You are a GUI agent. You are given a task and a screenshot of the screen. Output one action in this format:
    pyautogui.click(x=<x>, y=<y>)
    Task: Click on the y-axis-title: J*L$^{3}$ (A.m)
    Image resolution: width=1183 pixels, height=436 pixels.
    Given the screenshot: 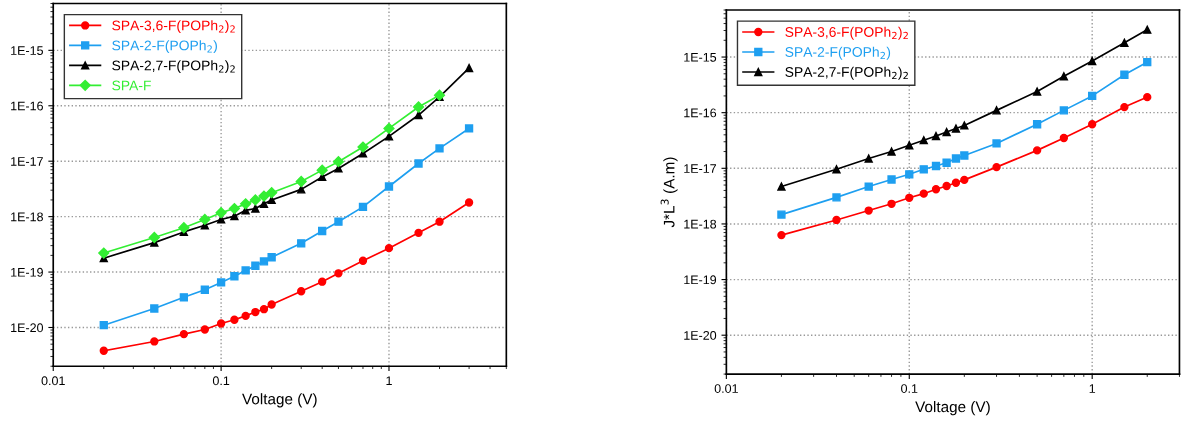 What is the action you would take?
    pyautogui.click(x=669, y=192)
    